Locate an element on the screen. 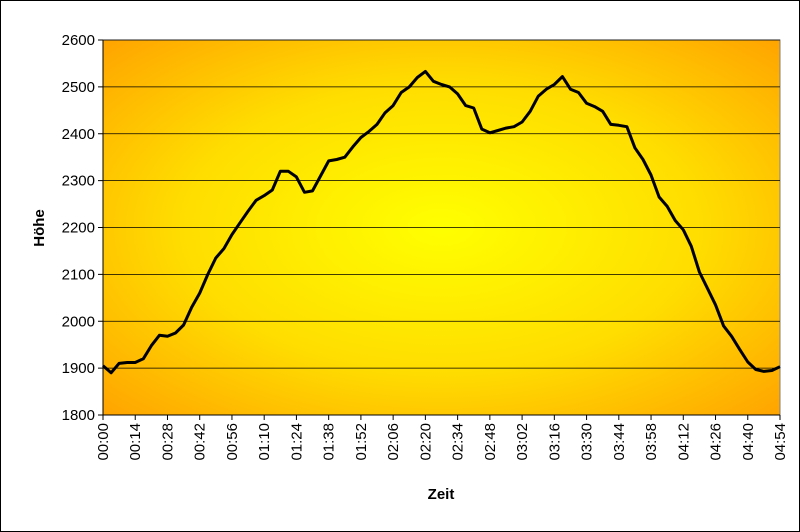  x-tick-label: 03:16 is located at coordinates (554, 442).